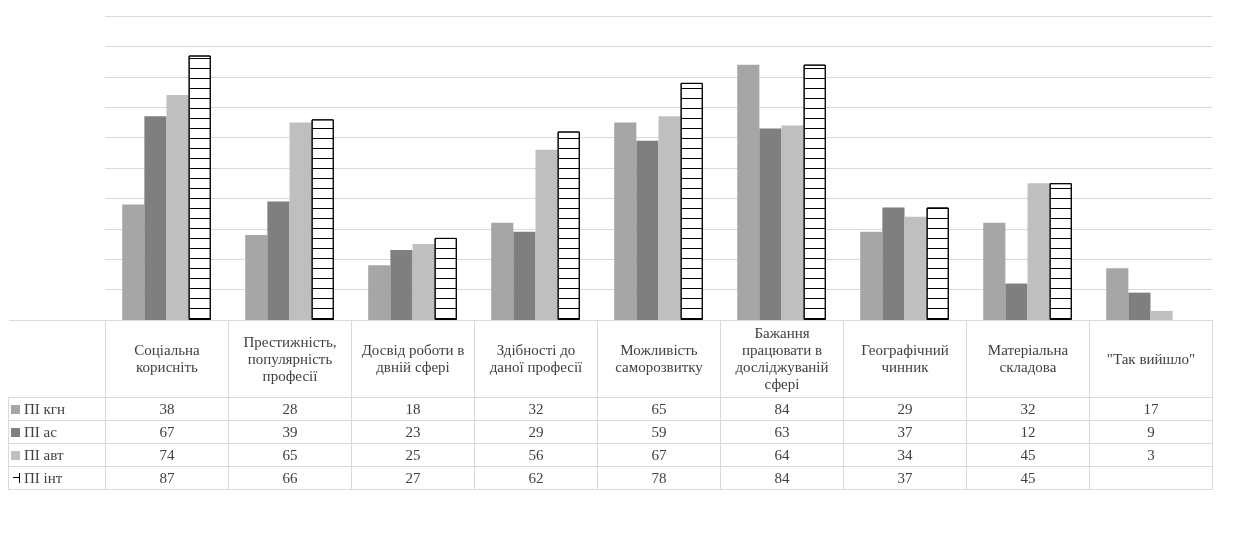  Describe the element at coordinates (290, 409) in the screenshot. I see `data-label: 28` at that location.